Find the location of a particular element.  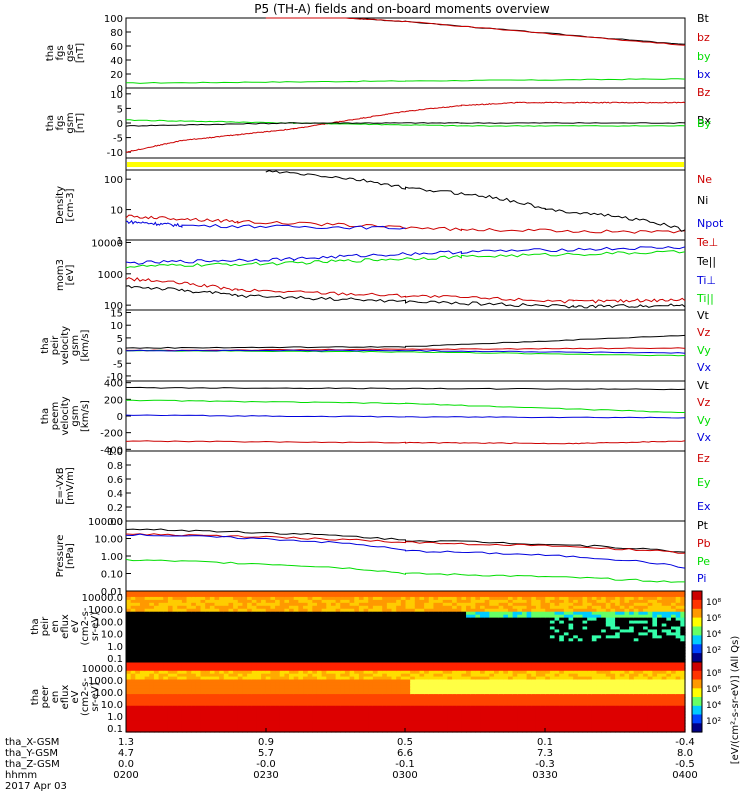

y-axis-label: sr-eV) is located at coordinates (95, 626).